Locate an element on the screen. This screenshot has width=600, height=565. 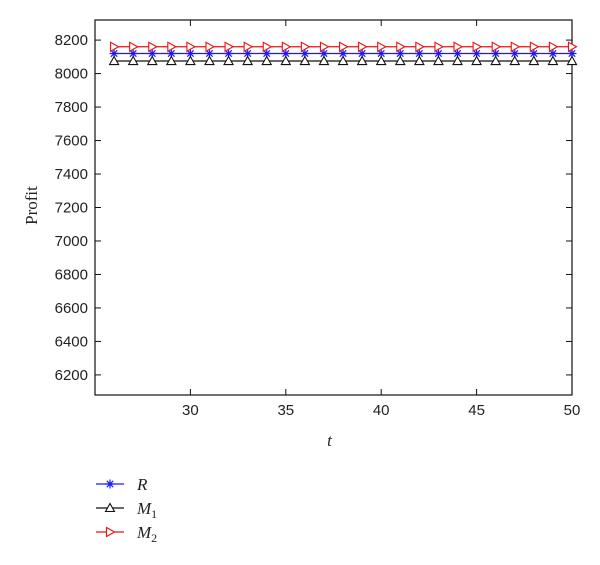
legend-label-subscript: 1 is located at coordinates (154, 514).